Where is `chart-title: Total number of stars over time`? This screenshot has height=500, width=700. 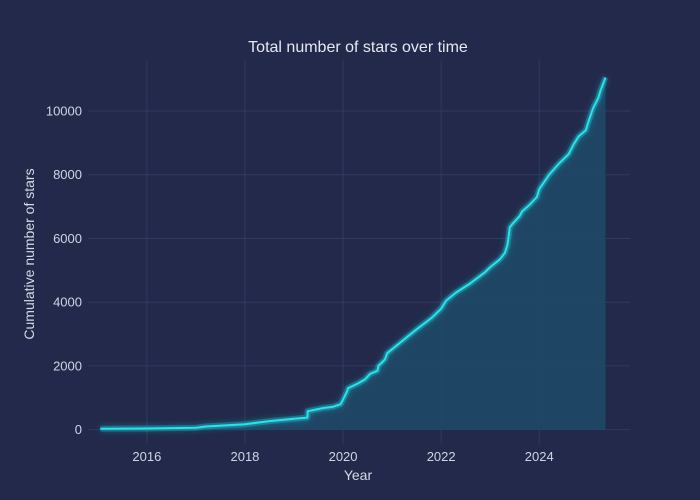 chart-title: Total number of stars over time is located at coordinates (358, 47).